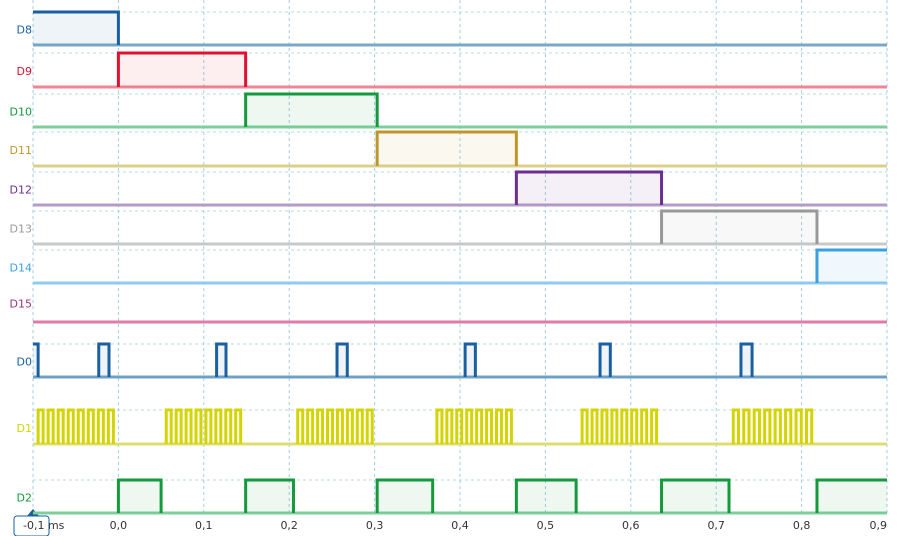 The width and height of the screenshot is (899, 536). I want to click on x-tick-label: 0,1, so click(204, 525).